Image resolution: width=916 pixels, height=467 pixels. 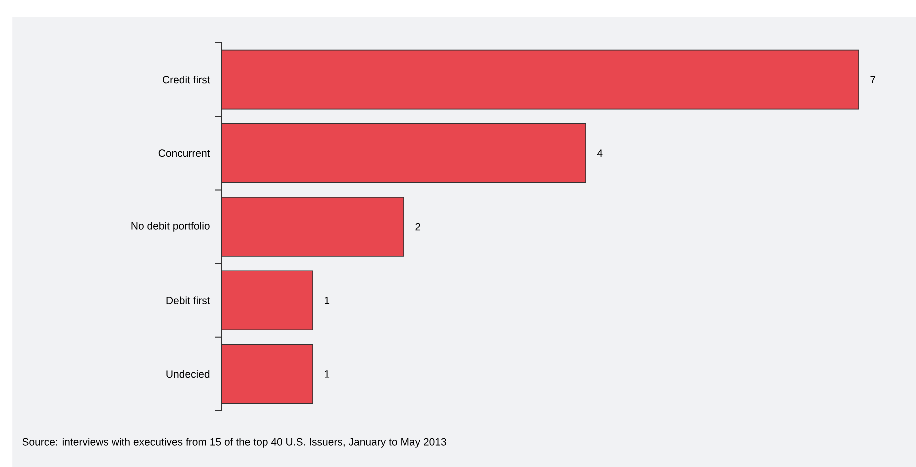 I want to click on data-label: 2, so click(x=418, y=227).